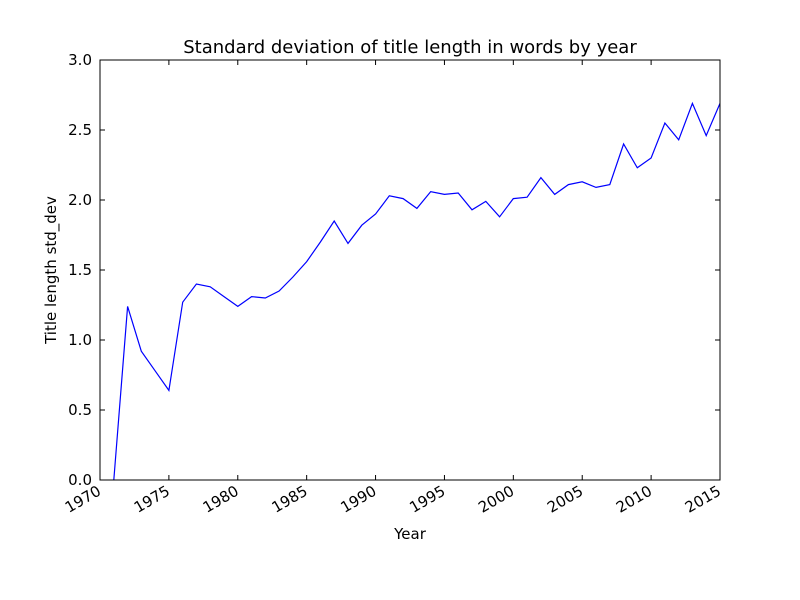  What do you see at coordinates (80, 200) in the screenshot?
I see `y-tick-label: 2.0` at bounding box center [80, 200].